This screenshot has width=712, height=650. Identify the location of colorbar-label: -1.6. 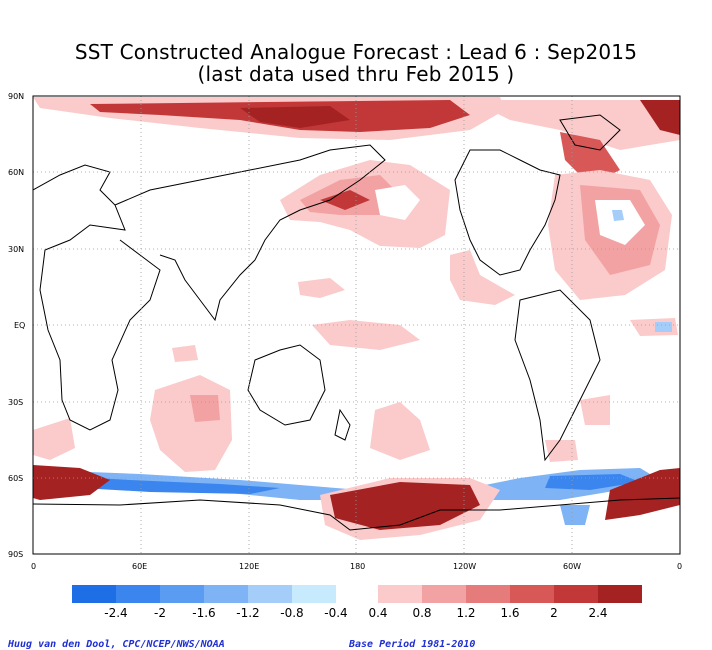
(203, 613).